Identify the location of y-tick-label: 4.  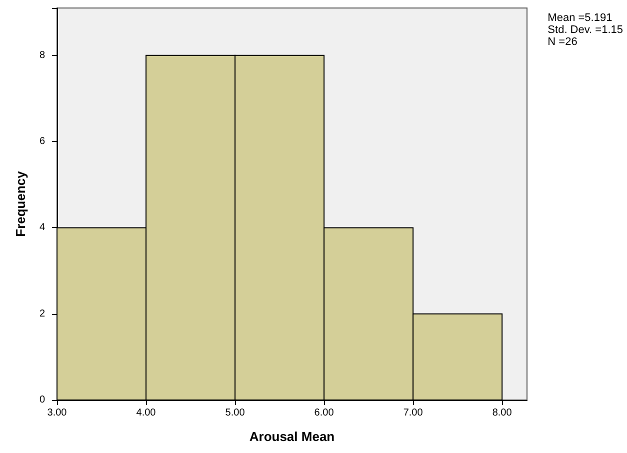
(42, 228).